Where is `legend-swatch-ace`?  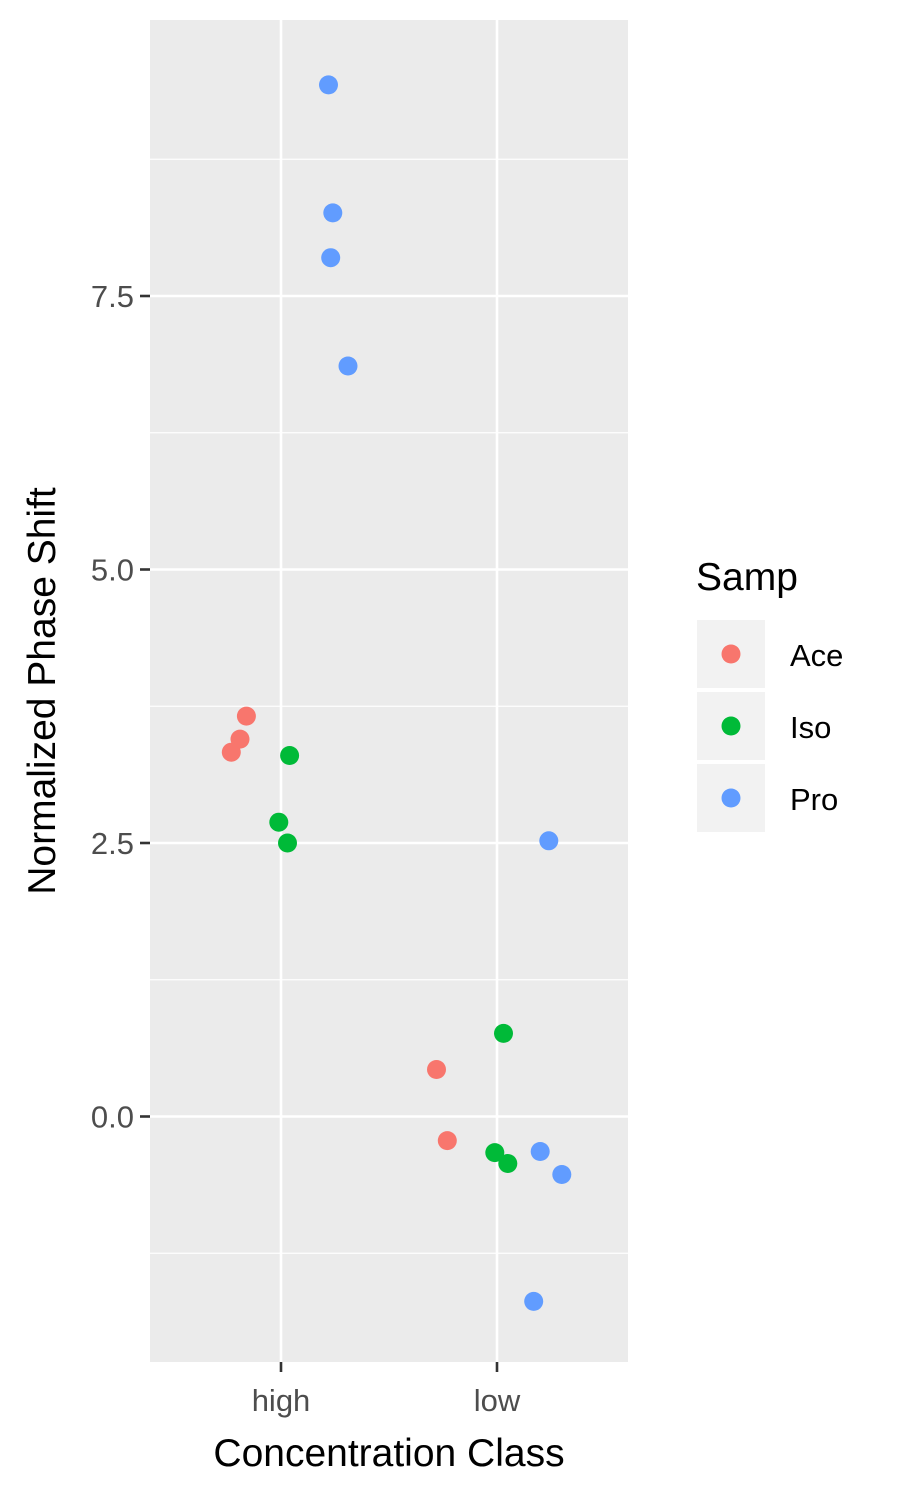
legend-swatch-ace is located at coordinates (731, 654).